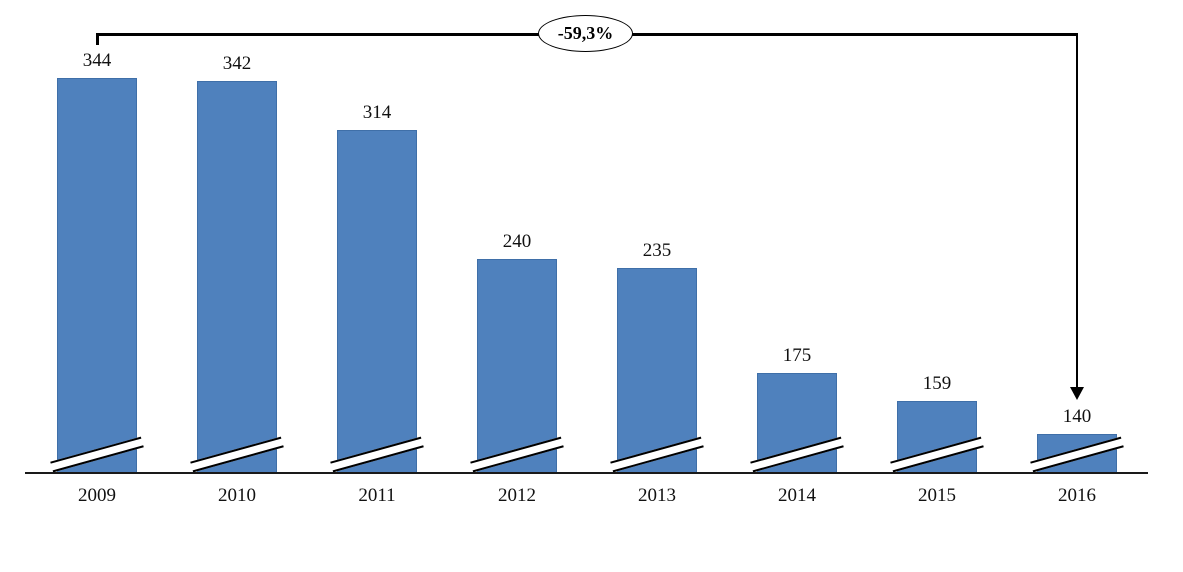 Image resolution: width=1183 pixels, height=572 pixels. I want to click on annotation-arrowhead-icon, so click(1077, 393).